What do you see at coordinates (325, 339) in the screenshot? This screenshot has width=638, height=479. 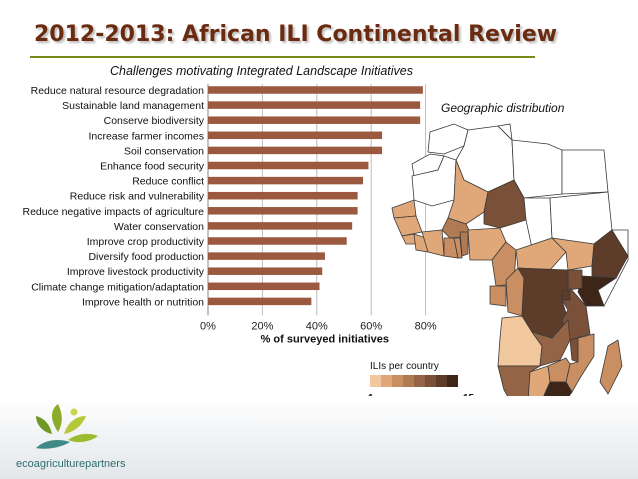 I see `x-axis-label: % of surveyed initiatives` at bounding box center [325, 339].